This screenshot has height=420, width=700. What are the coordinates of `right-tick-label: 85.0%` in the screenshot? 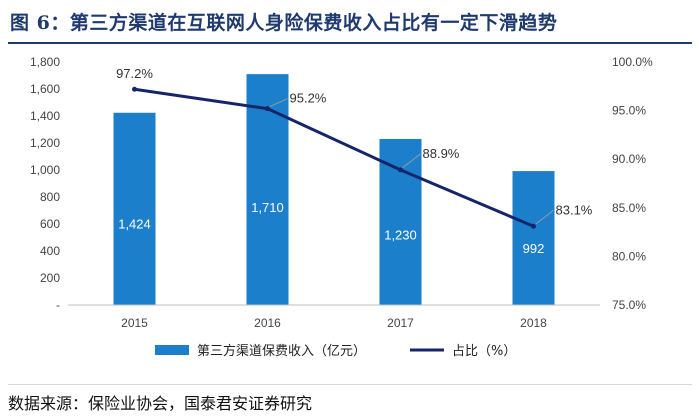 It's located at (629, 208).